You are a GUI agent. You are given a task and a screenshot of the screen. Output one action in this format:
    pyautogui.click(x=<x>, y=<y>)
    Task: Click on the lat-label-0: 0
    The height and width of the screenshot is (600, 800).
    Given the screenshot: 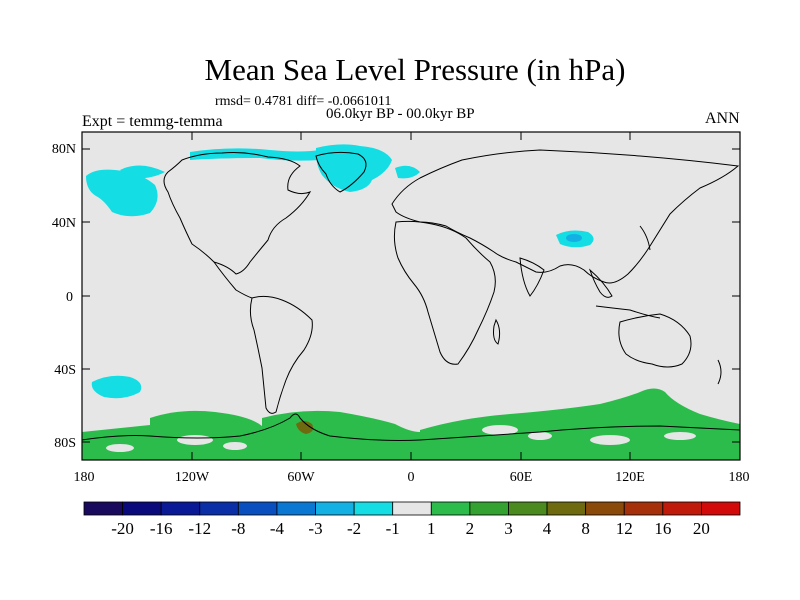 What is the action you would take?
    pyautogui.click(x=69, y=297)
    